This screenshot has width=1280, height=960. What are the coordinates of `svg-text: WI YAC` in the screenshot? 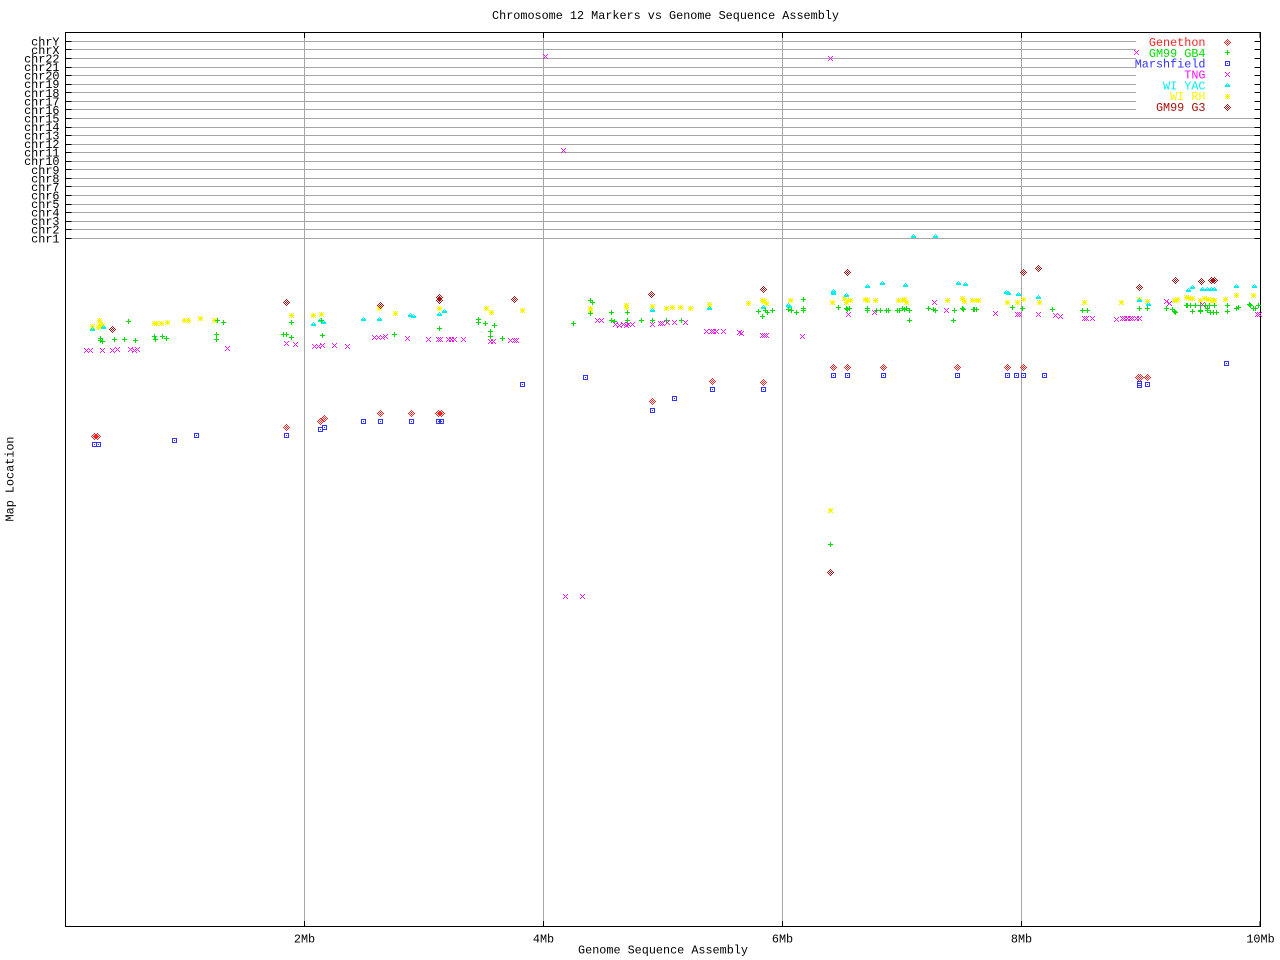 It's located at (1184, 86).